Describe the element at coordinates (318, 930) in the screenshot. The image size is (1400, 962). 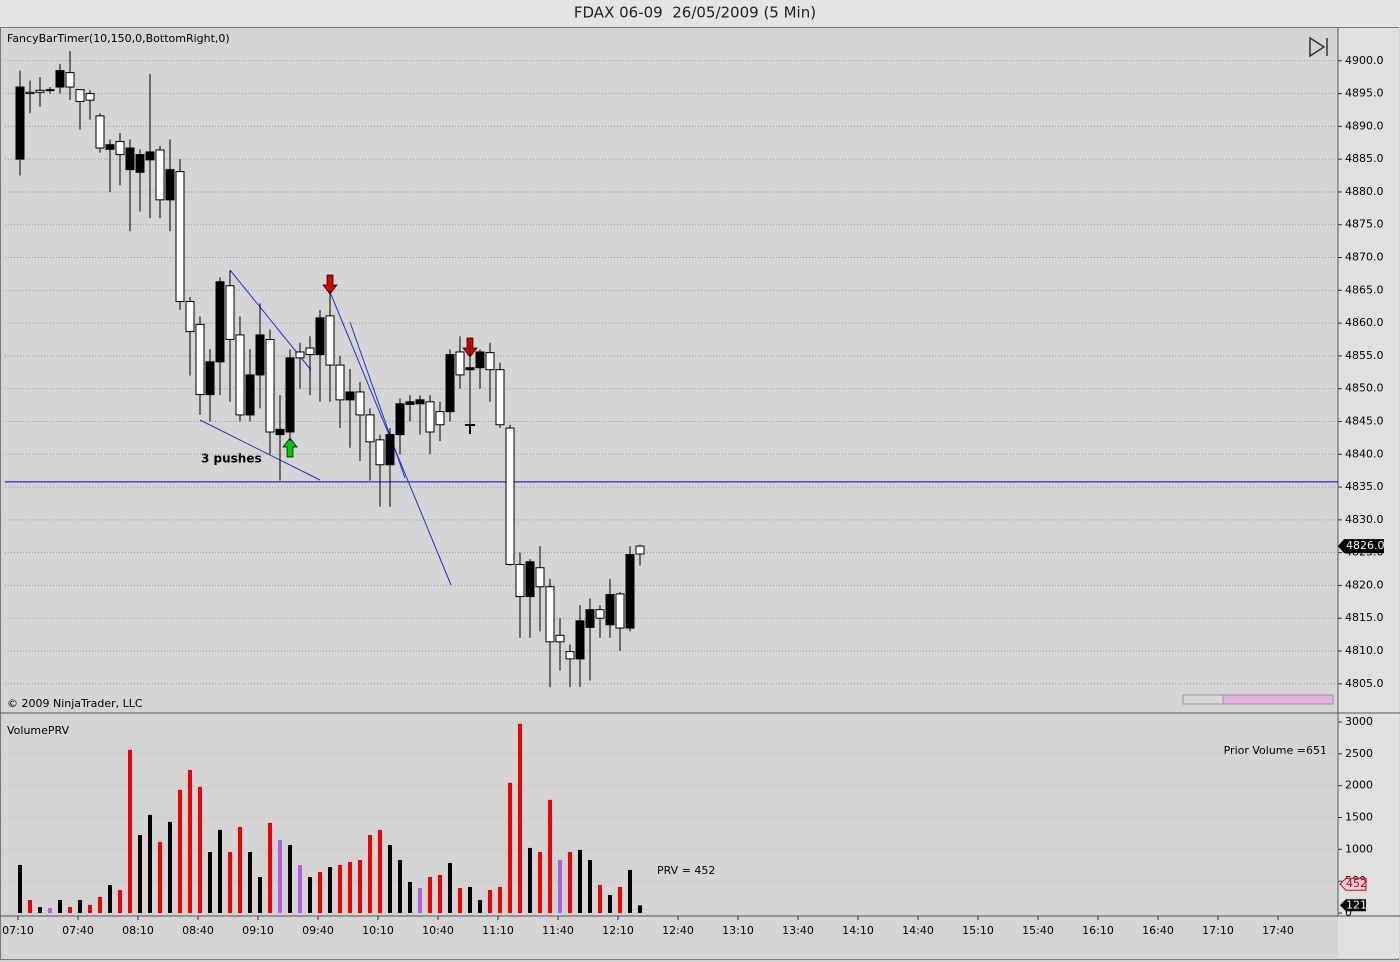
I see `x-tick-label: 09:40` at that location.